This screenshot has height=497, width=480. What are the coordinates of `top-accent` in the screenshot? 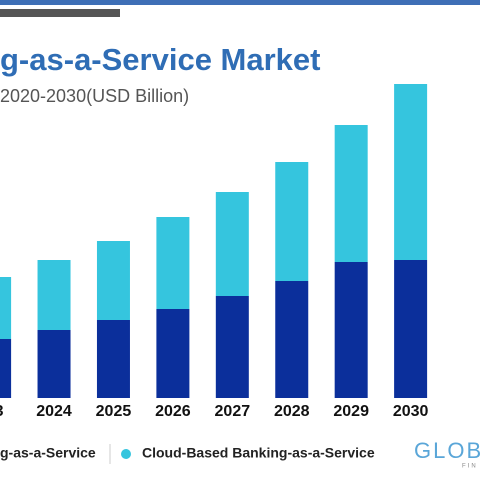 It's located at (60, 13).